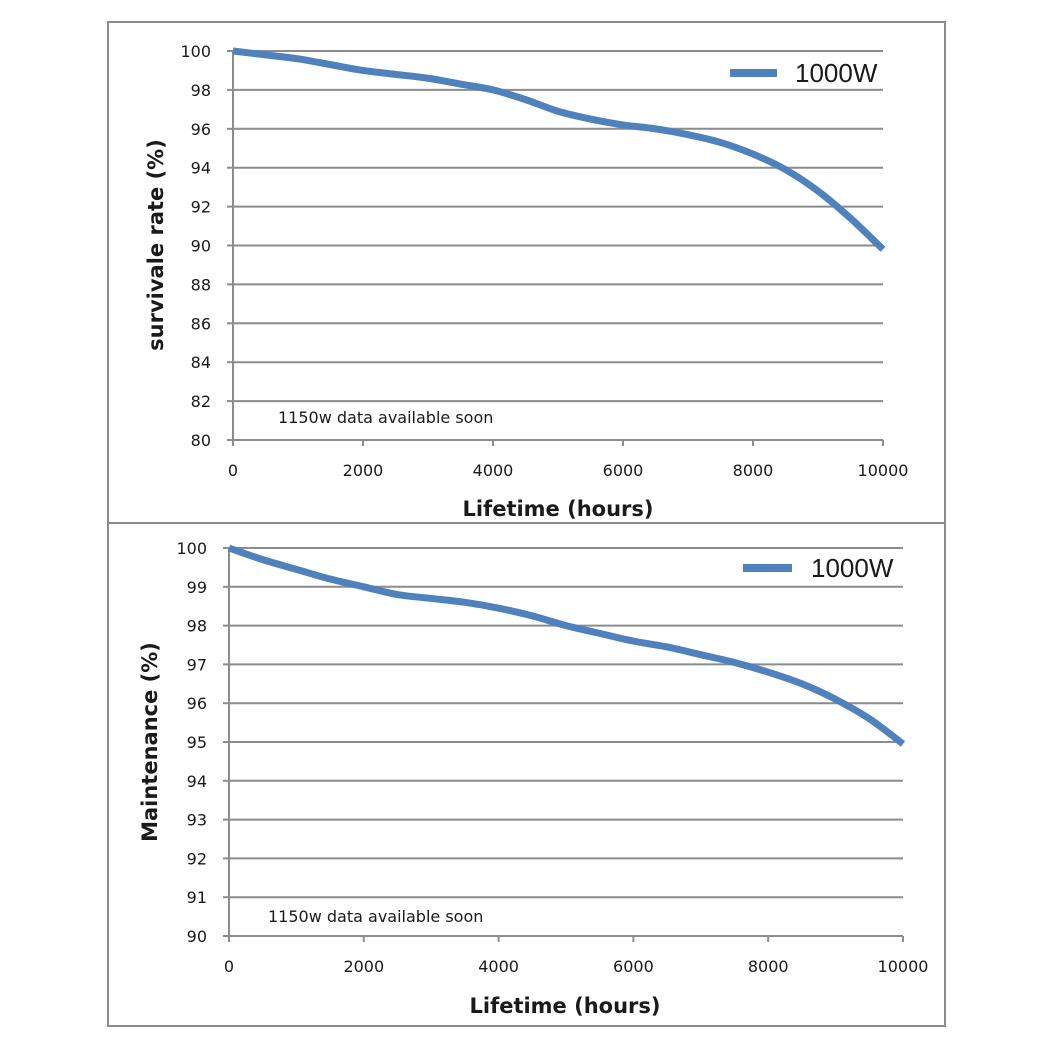  Describe the element at coordinates (201, 362) in the screenshot. I see `y-tick-label: 84` at that location.